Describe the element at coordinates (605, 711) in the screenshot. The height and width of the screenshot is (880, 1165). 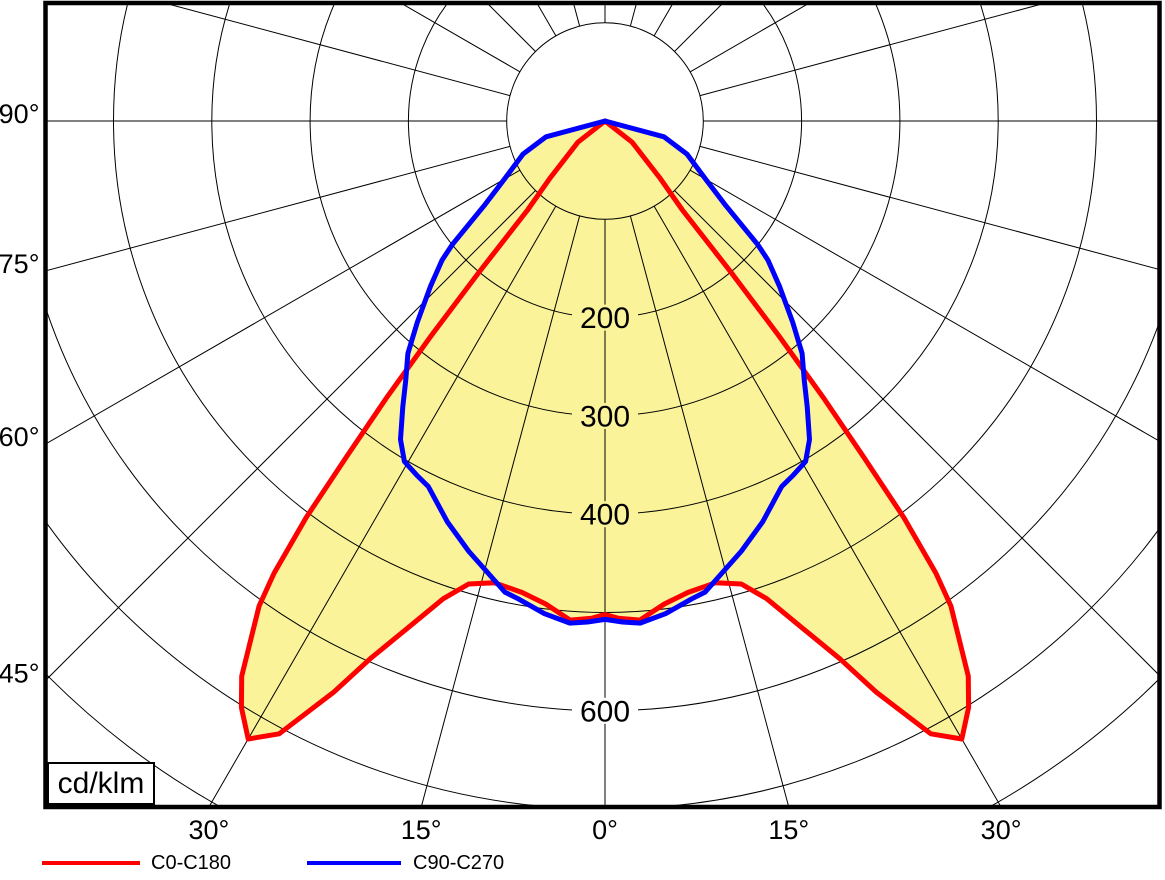
I see `ring-label-600: 600` at that location.